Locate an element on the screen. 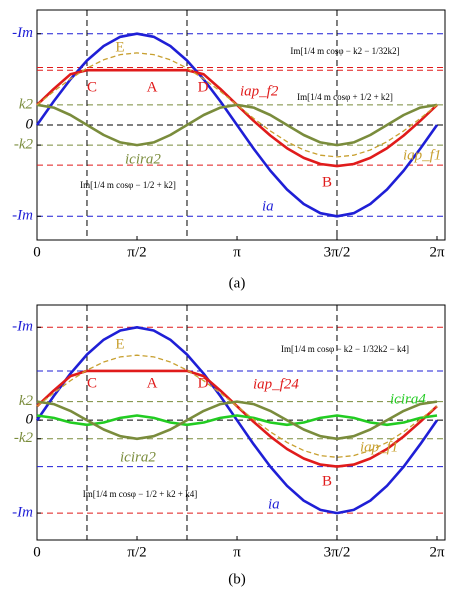 This screenshot has height=594, width=474. annotation: Im[1/4 m cosφ − 1/2 + k2 + k4] is located at coordinates (140, 494).